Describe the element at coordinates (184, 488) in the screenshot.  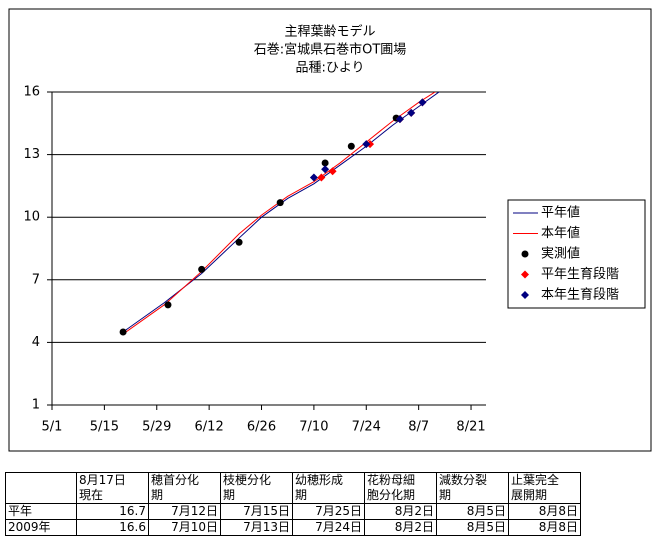
I see `table-cell: 穂首分化 期` at that location.